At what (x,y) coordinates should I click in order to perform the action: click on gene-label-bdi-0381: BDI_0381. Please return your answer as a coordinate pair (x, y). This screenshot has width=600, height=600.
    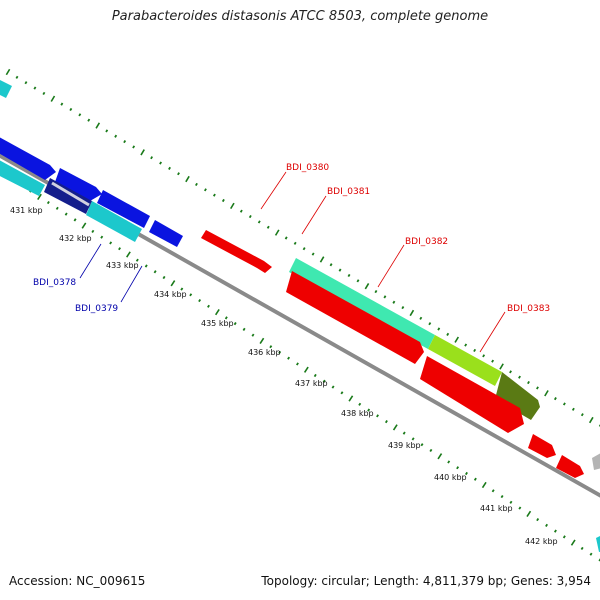
    Looking at the image, I should click on (348, 192).